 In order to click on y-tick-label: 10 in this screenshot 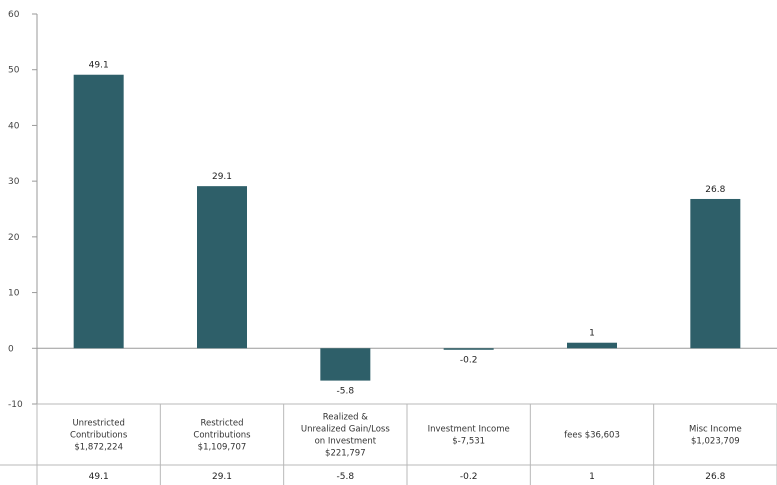, I will do `click(14, 294)`.